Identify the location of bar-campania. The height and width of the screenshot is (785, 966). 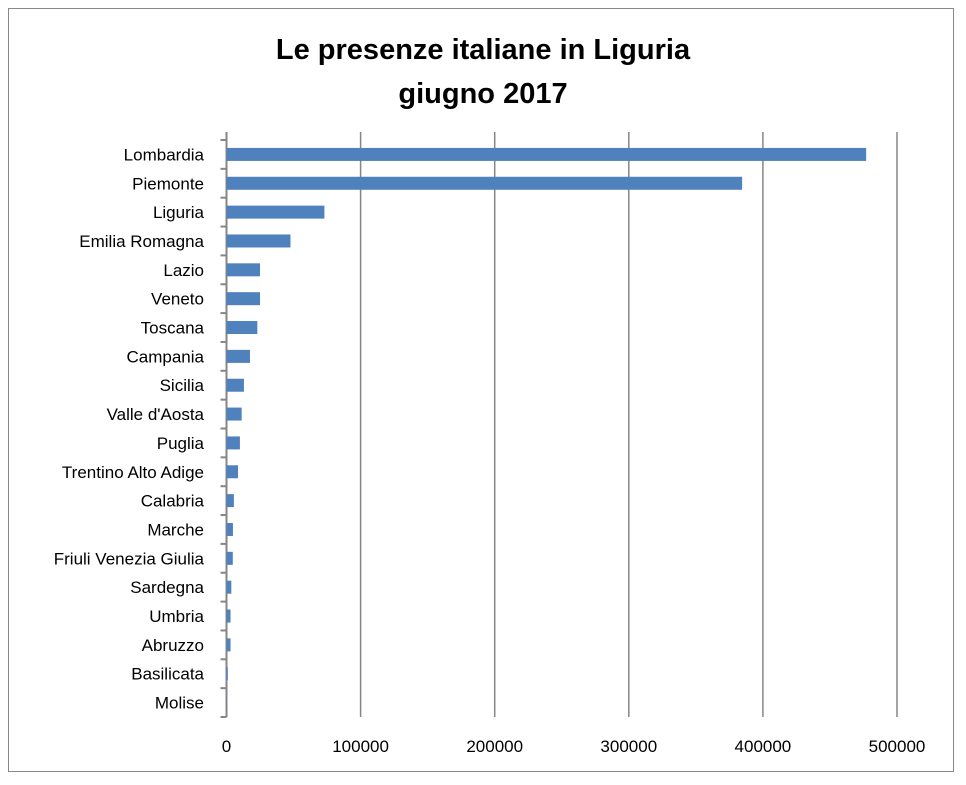
(238, 356).